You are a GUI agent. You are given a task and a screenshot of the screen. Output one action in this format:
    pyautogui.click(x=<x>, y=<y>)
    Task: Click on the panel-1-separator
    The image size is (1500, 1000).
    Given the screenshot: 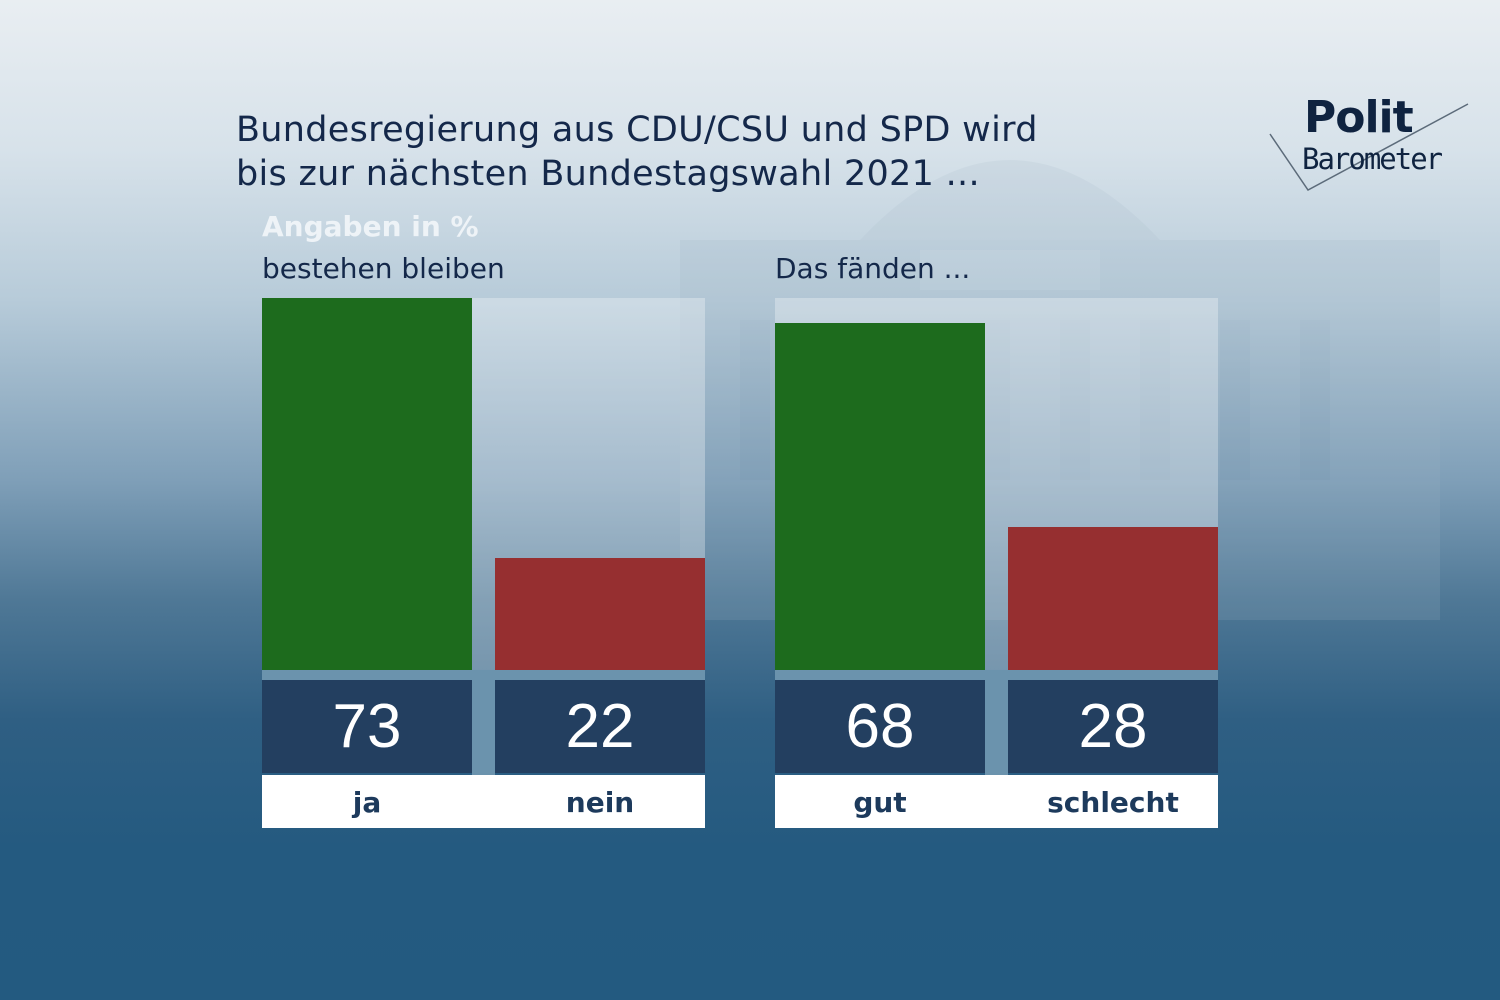 What is the action you would take?
    pyautogui.click(x=483, y=675)
    